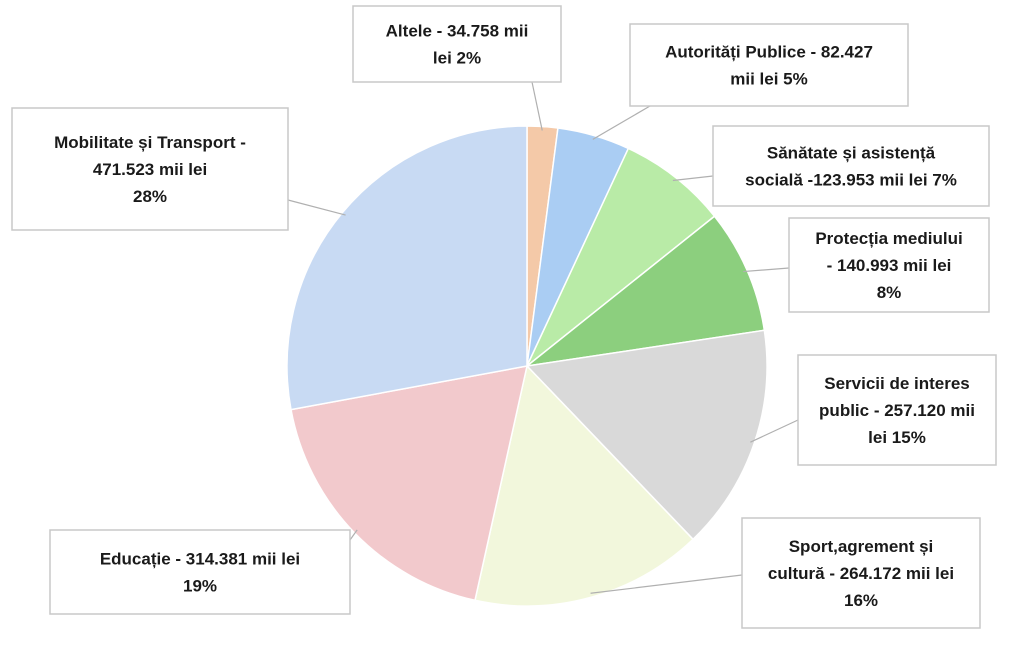 Image resolution: width=1024 pixels, height=645 pixels. Describe the element at coordinates (768, 79) in the screenshot. I see `slice-label-text: mii lei 5%` at that location.